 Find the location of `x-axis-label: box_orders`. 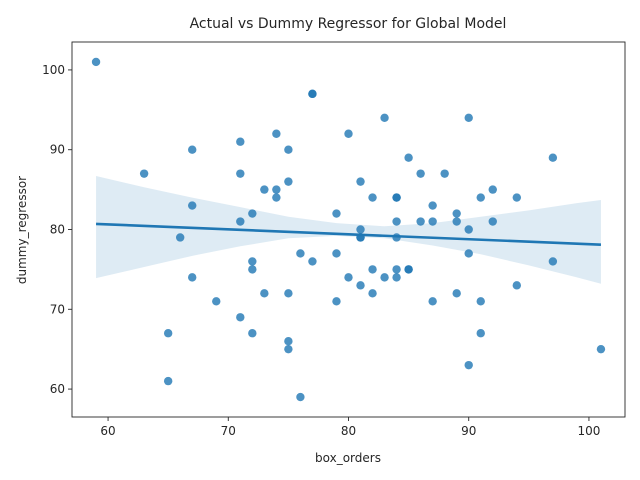

x-axis-label: box_orders is located at coordinates (348, 458).